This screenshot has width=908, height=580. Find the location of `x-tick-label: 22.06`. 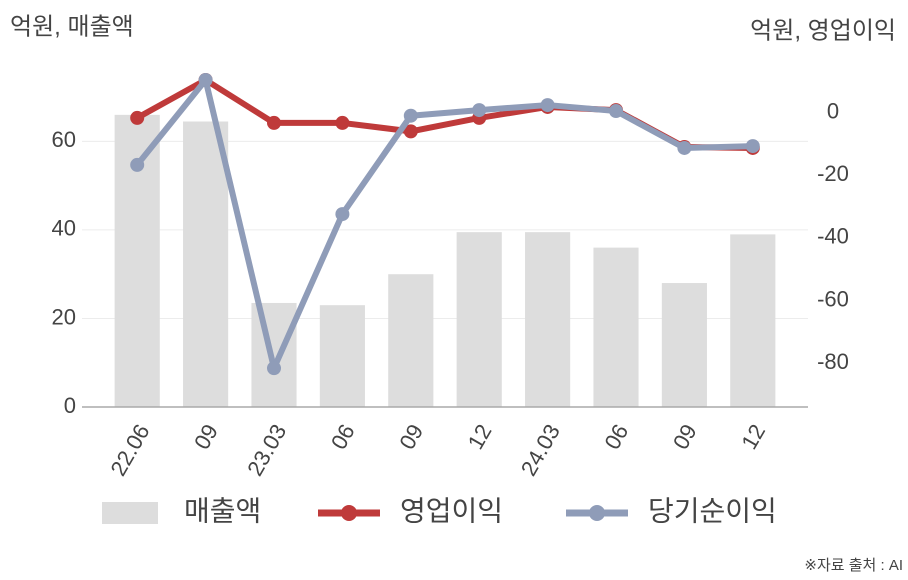

x-tick-label: 22.06 is located at coordinates (129, 450).